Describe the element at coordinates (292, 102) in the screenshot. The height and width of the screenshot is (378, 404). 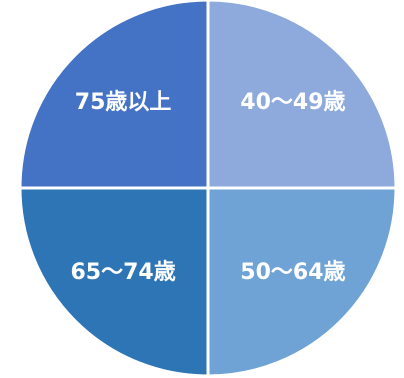
I see `slice-label-0: 40～49歳` at that location.